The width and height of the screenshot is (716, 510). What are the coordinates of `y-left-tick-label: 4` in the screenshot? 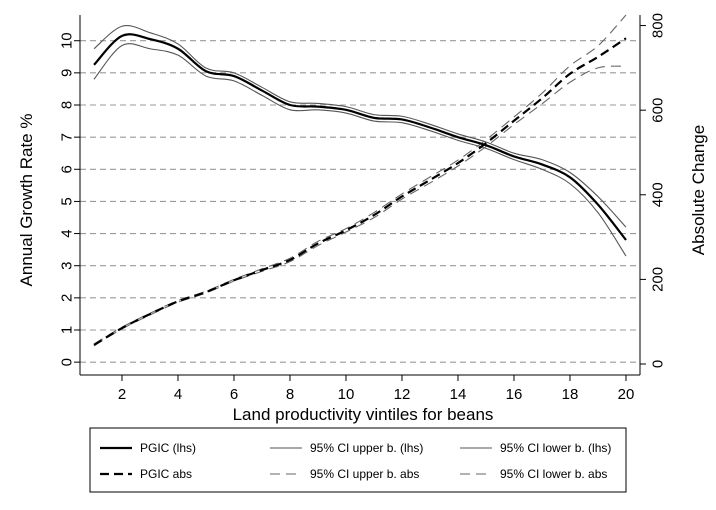 It's located at (66, 233).